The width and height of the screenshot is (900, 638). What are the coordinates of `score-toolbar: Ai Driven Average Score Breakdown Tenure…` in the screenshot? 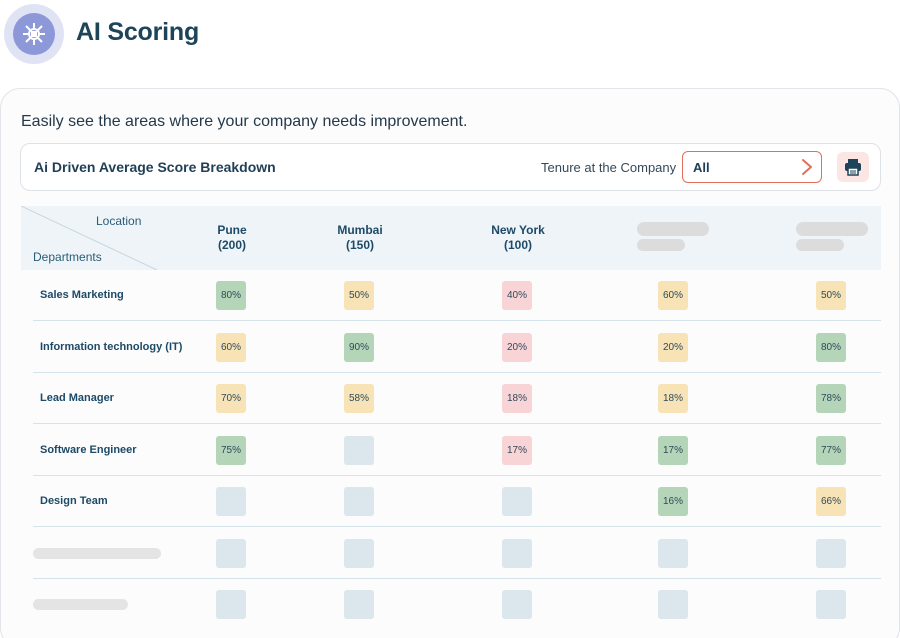 It's located at (450, 167).